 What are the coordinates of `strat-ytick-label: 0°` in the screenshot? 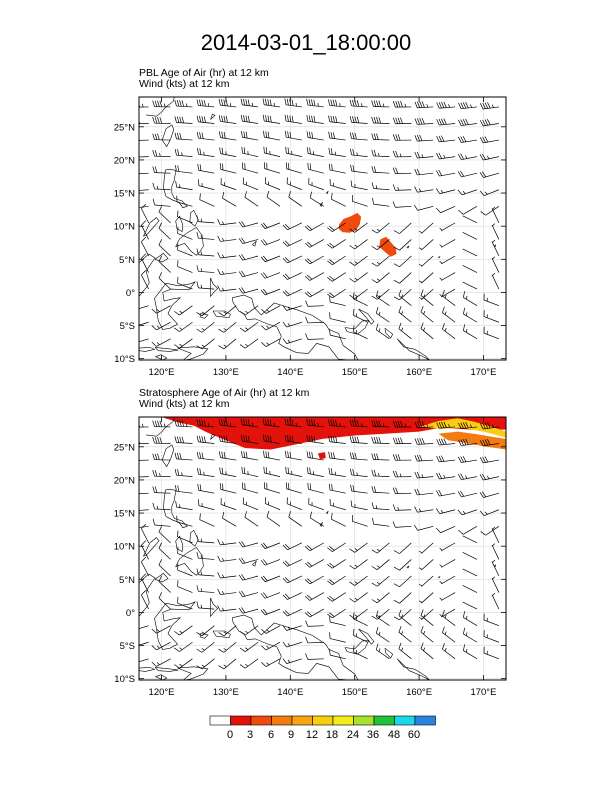 It's located at (130, 613).